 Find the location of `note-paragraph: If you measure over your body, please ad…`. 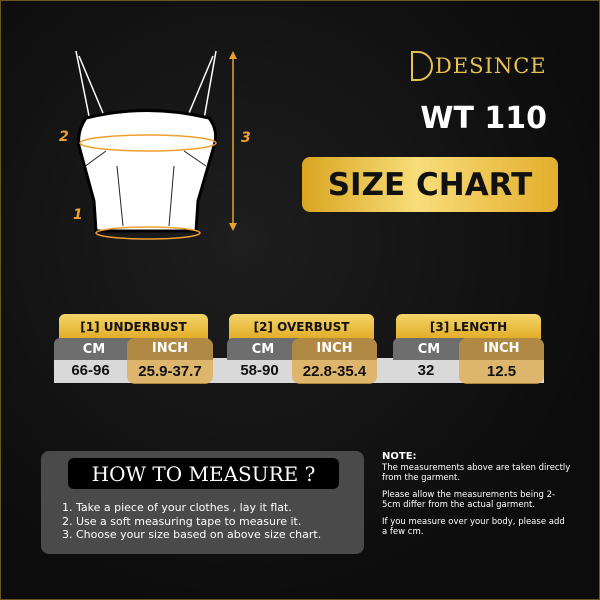

note-paragraph: If you measure over your body, please ad… is located at coordinates (473, 527).